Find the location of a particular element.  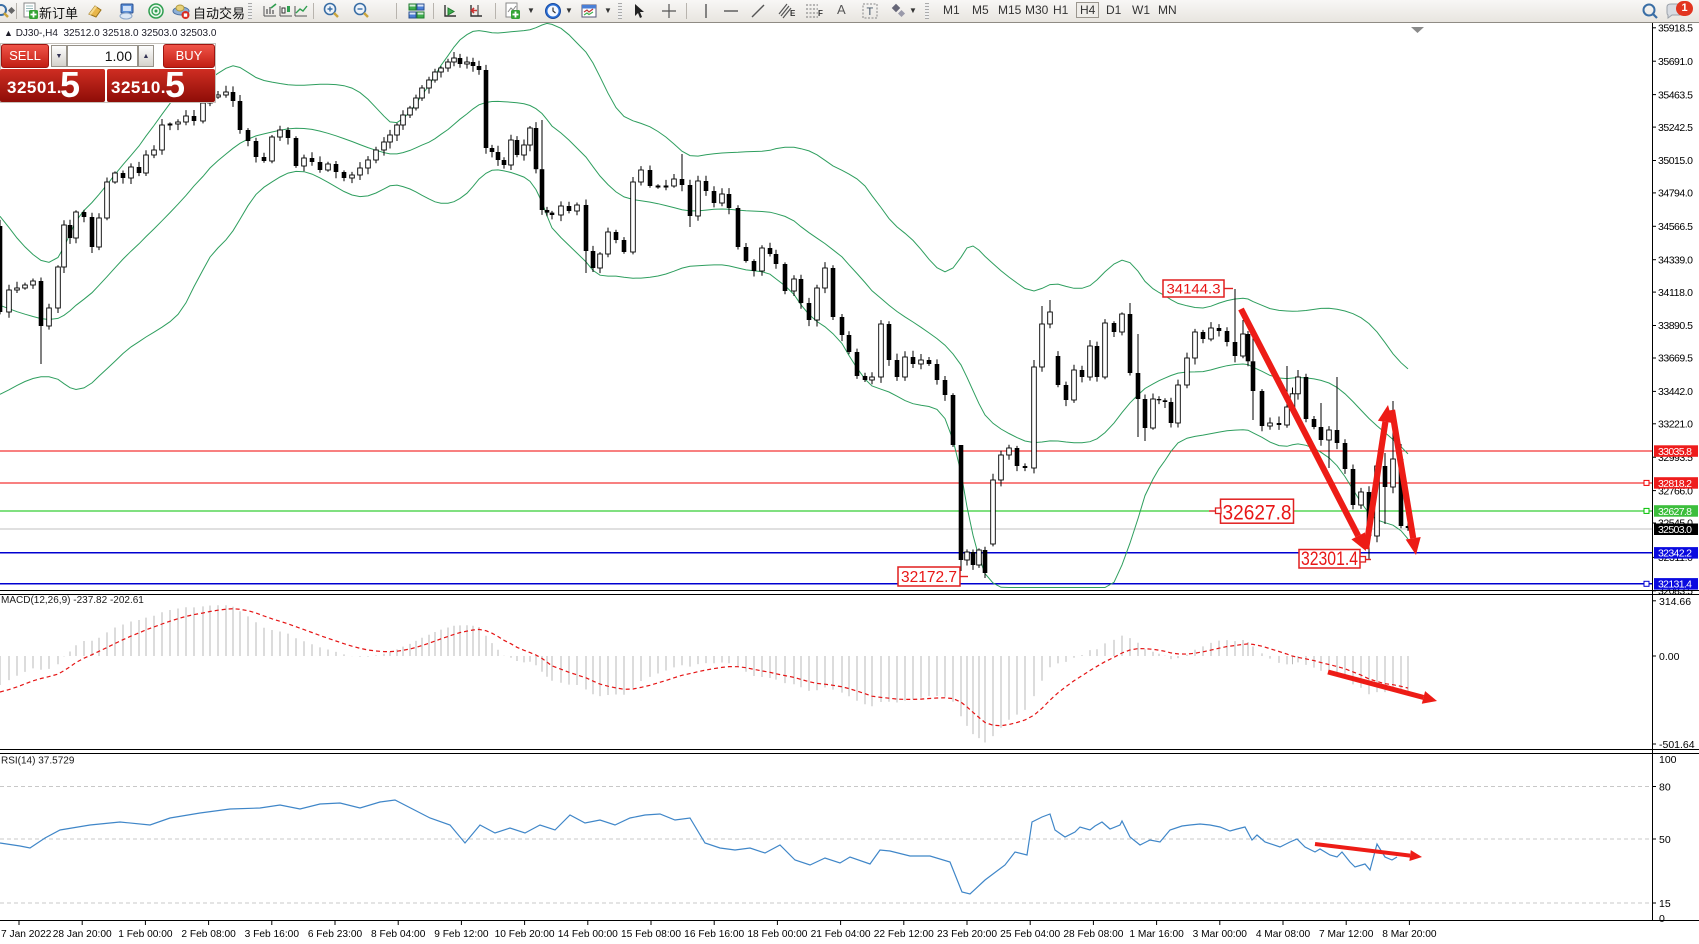

svg-text: 32172.7 is located at coordinates (929, 577).